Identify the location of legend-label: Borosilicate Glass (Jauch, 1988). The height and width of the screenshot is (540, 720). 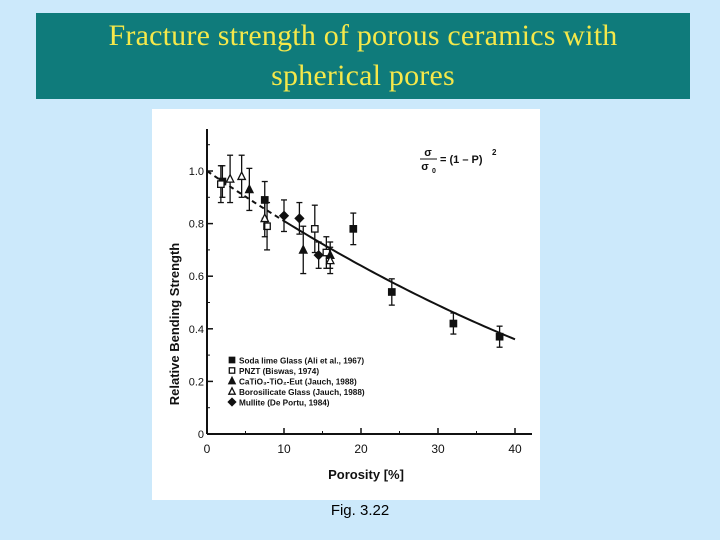
(302, 392).